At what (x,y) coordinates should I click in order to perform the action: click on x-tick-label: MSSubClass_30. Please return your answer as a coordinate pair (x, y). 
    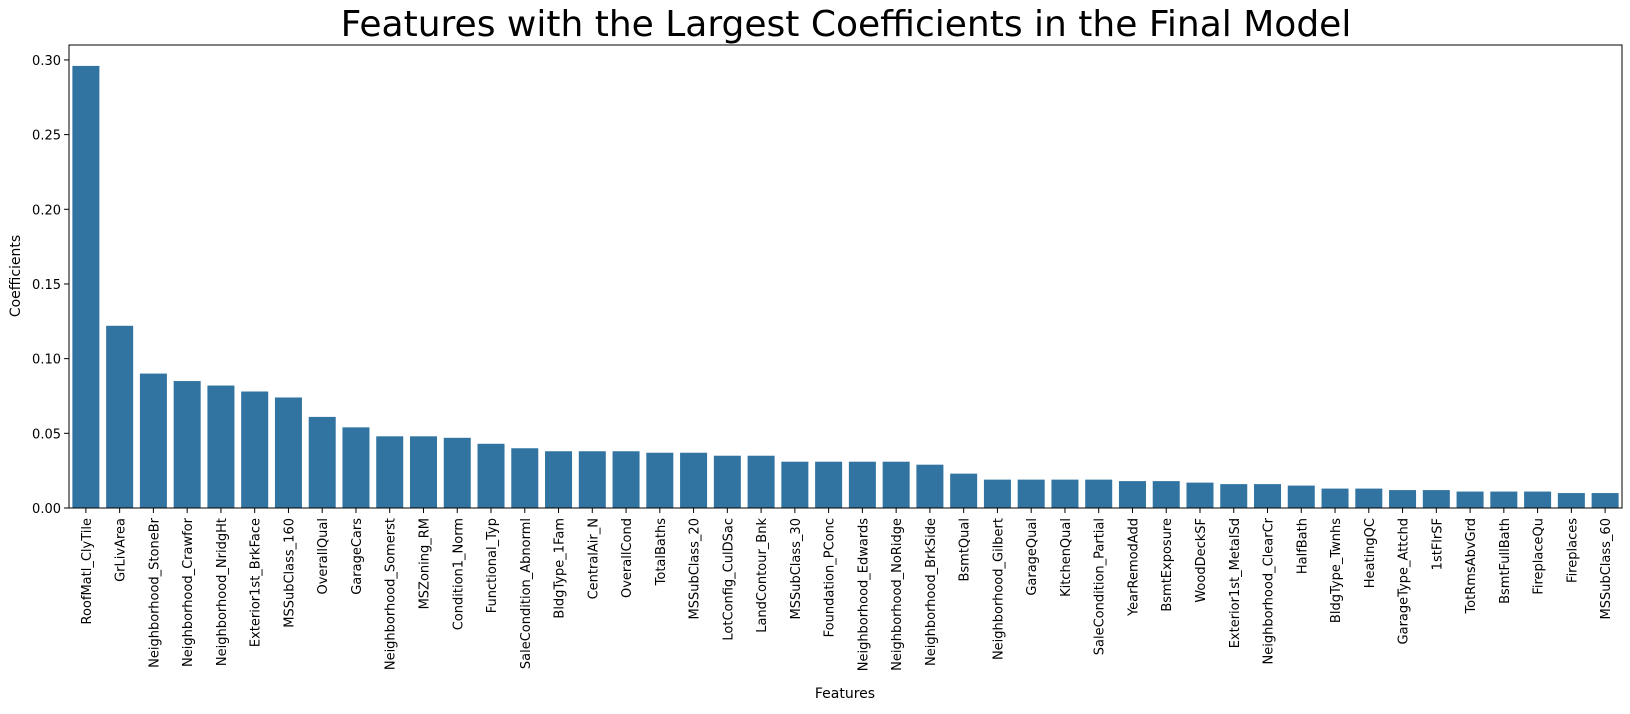
    Looking at the image, I should click on (796, 568).